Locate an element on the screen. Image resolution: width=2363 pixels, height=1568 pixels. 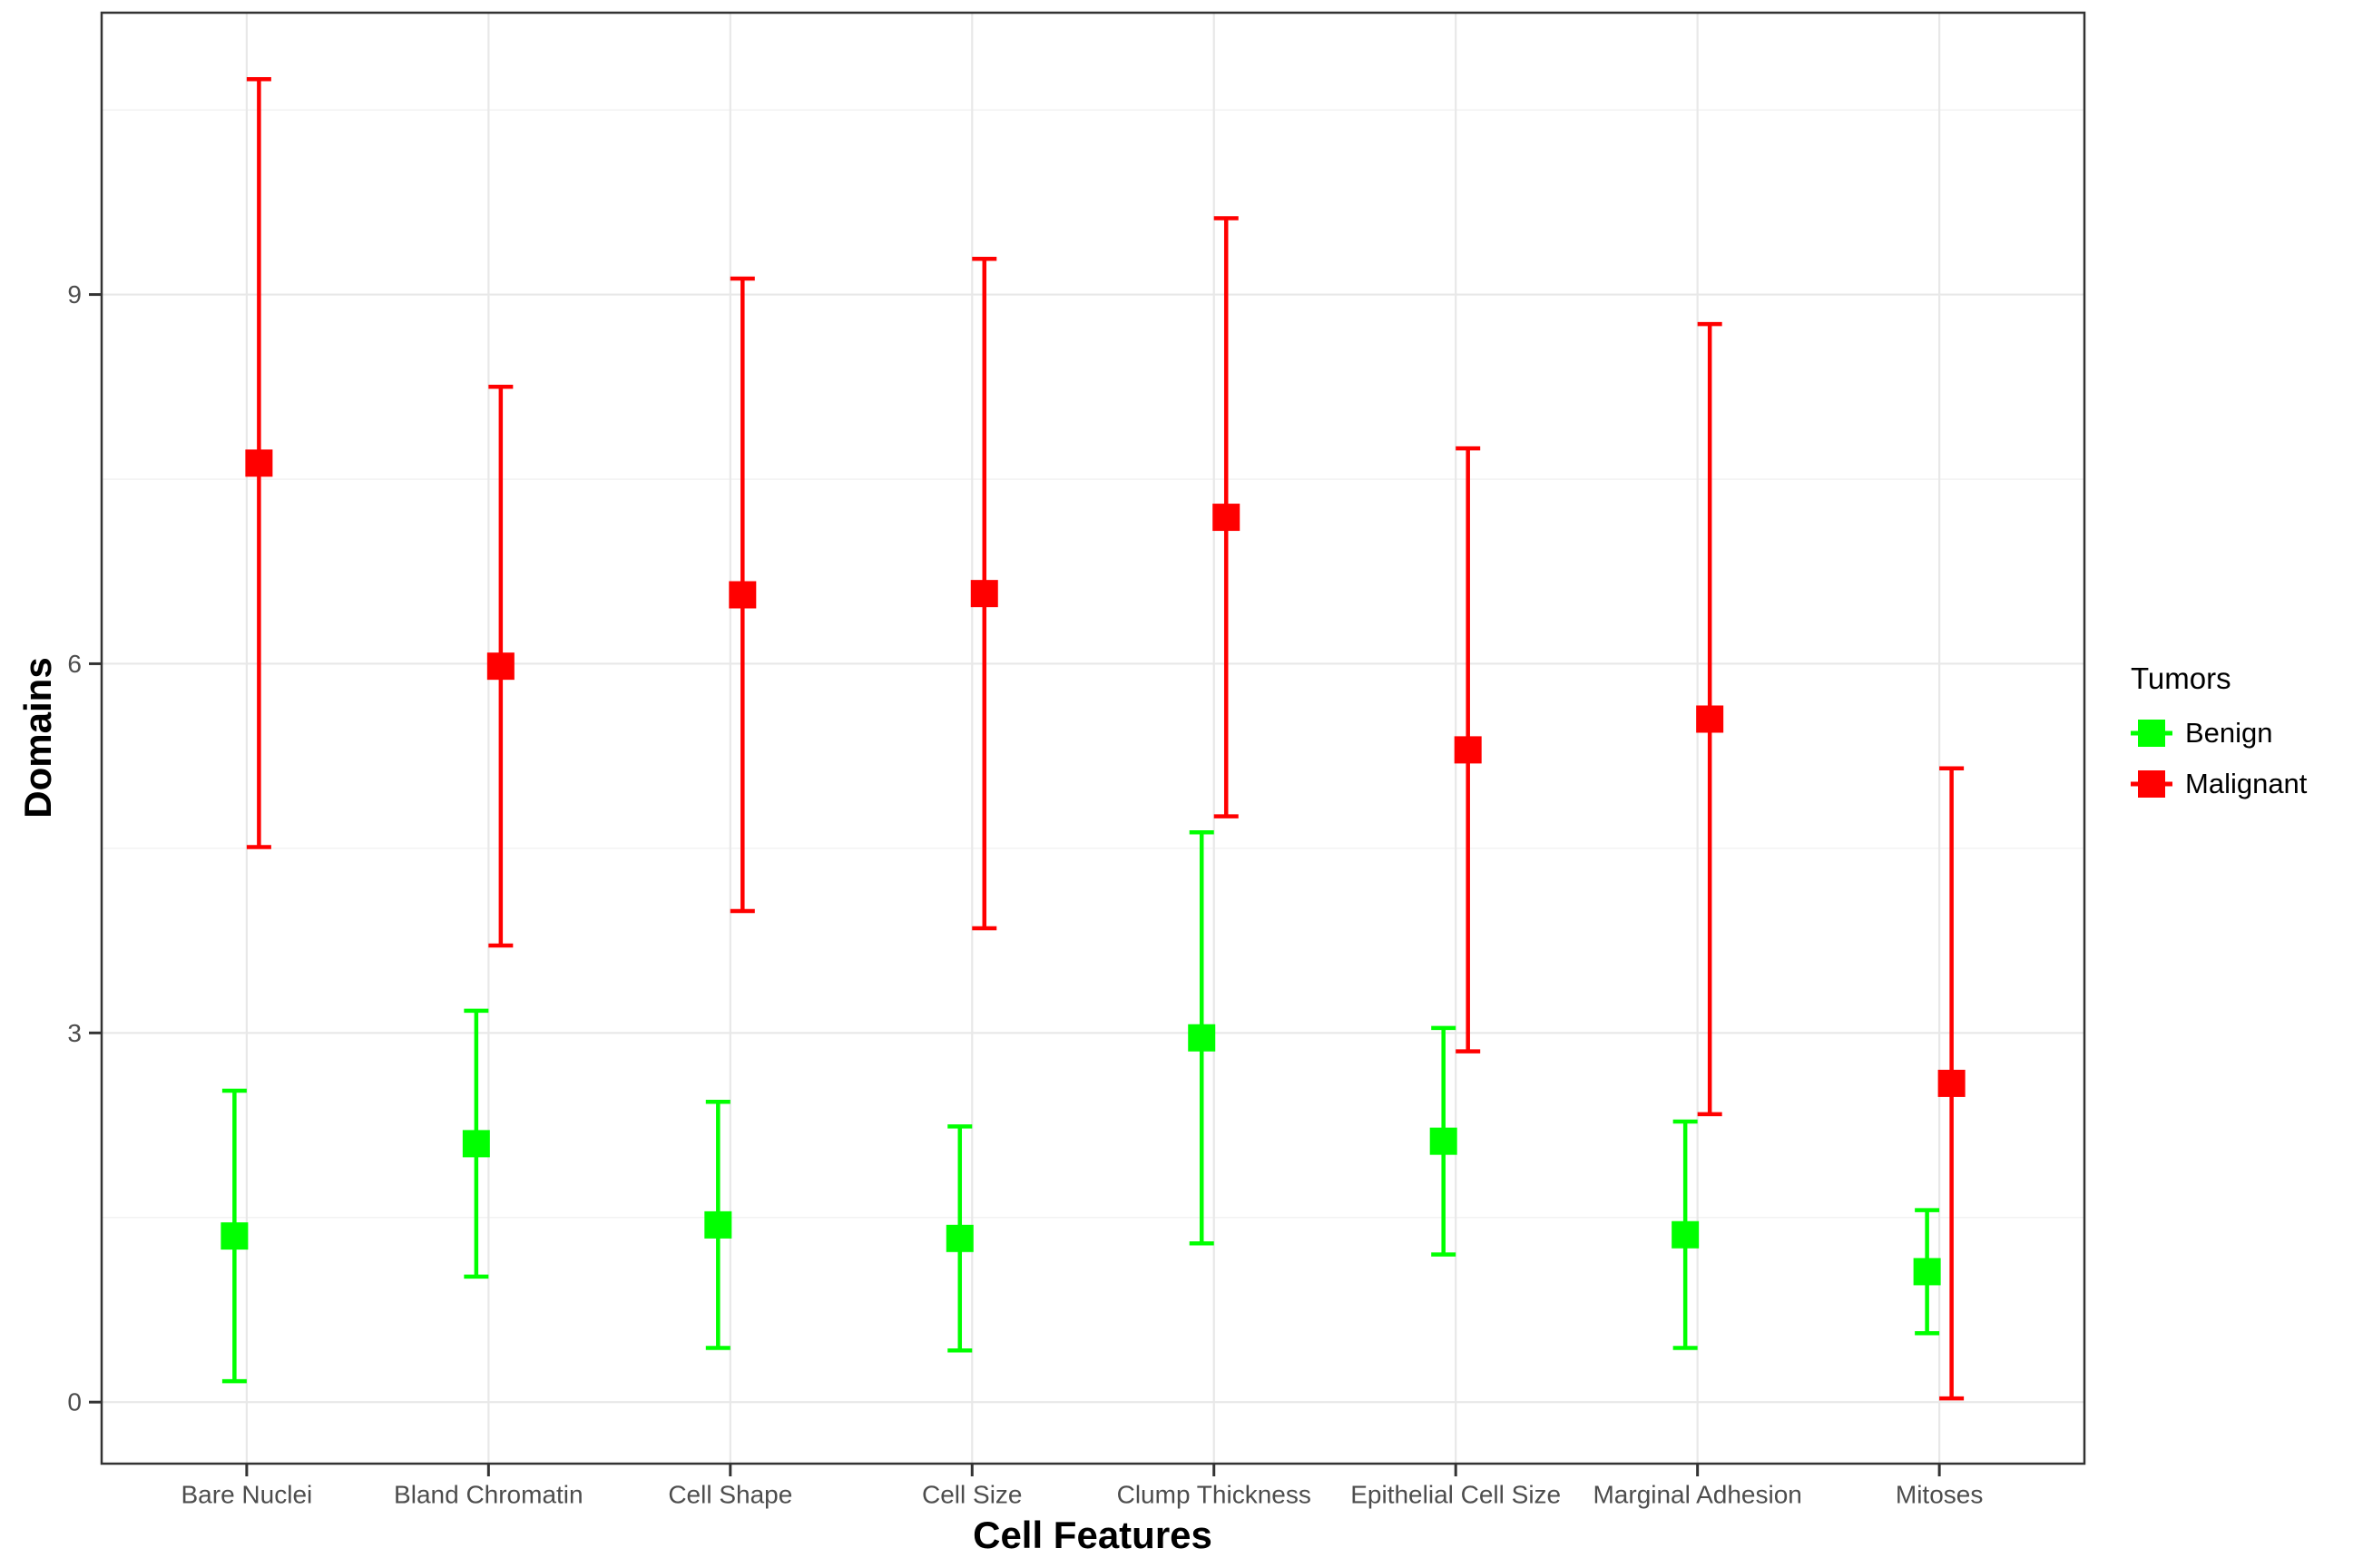
legend-items: Benign Malignant is located at coordinates (2219, 758).